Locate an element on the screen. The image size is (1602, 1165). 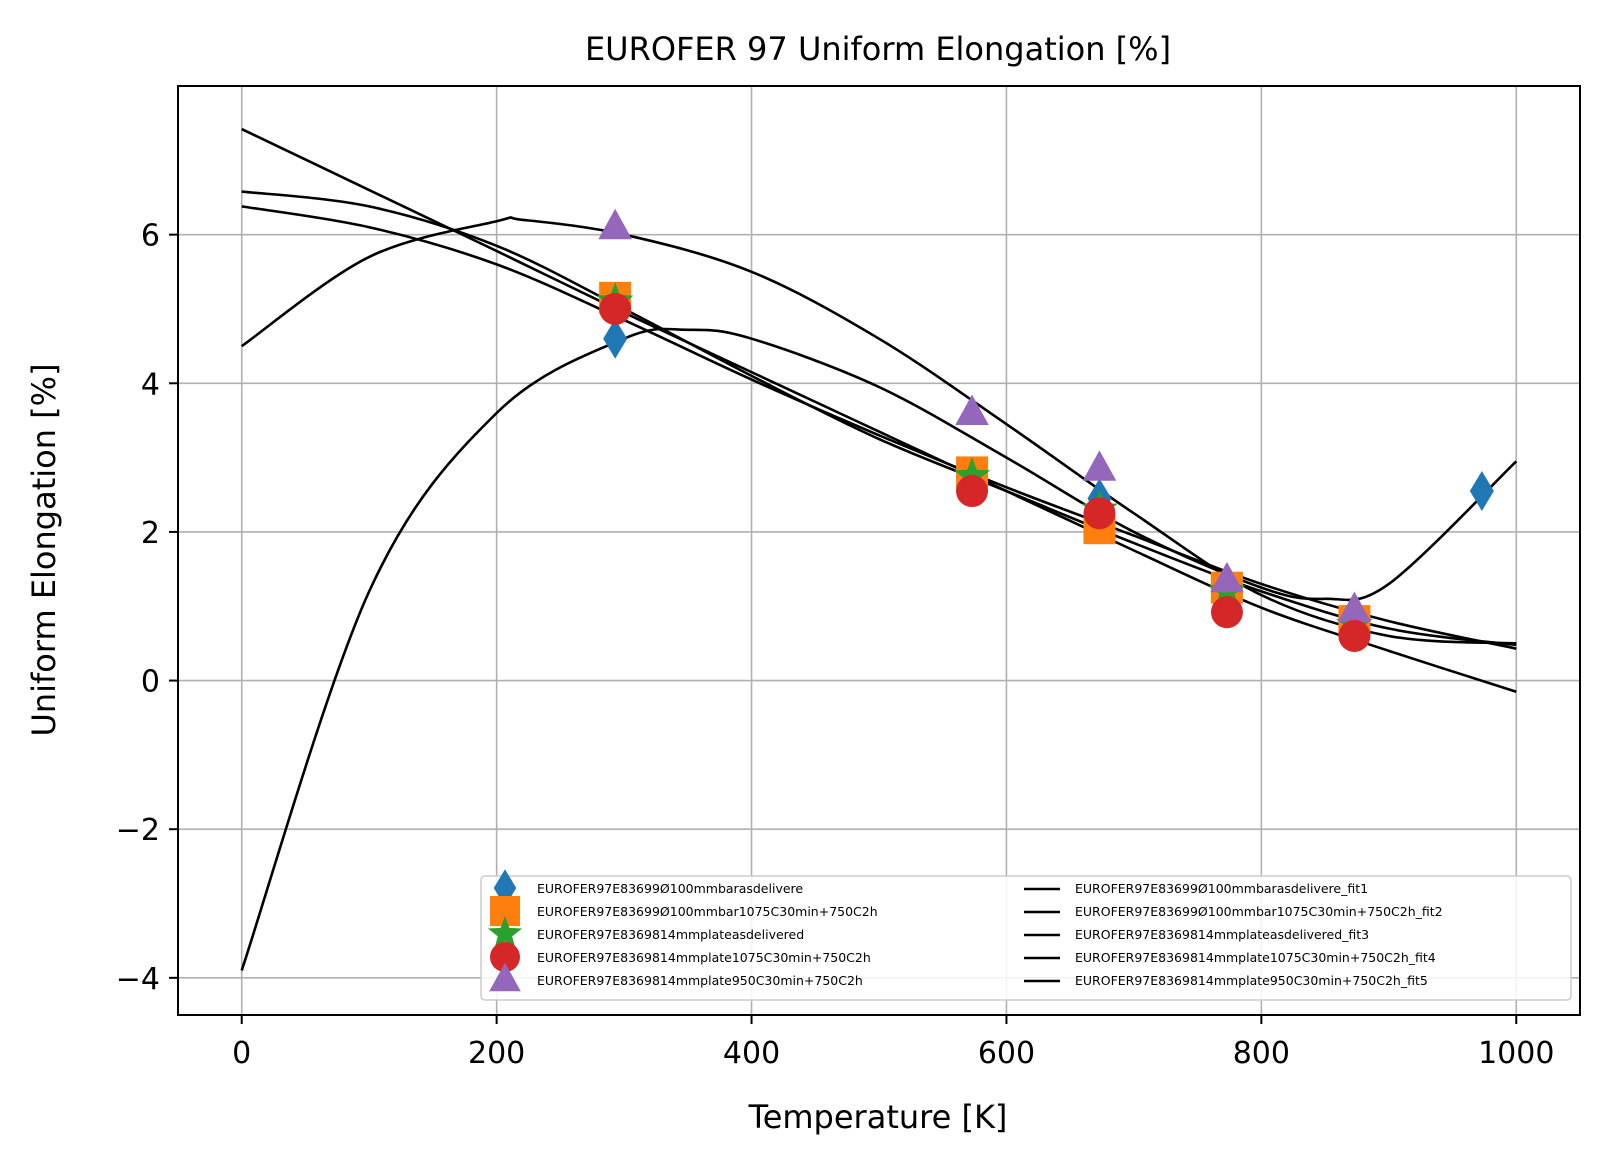
legend-label: EUROFER97E8369814mmplate950C30min+750C2h is located at coordinates (700, 980).